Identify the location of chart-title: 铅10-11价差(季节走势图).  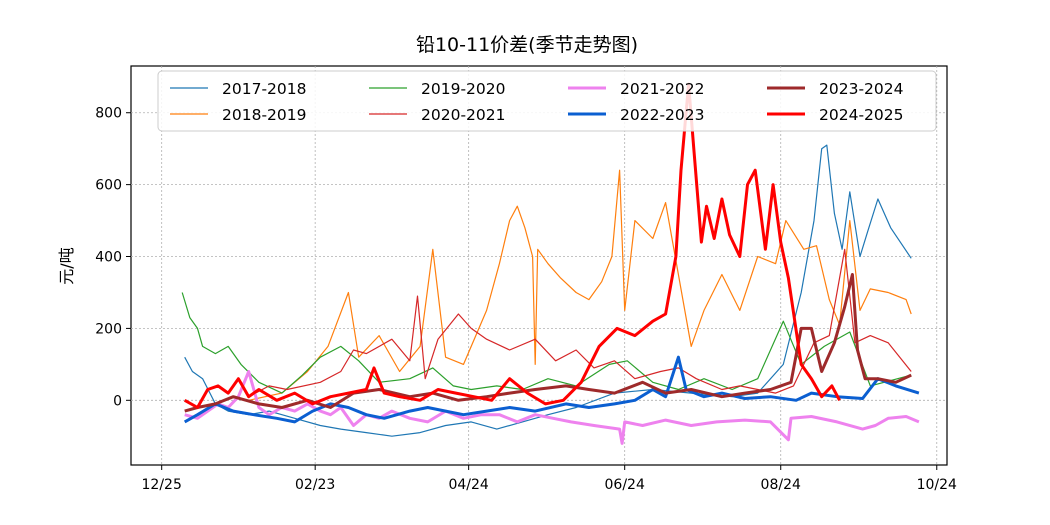
(527, 45).